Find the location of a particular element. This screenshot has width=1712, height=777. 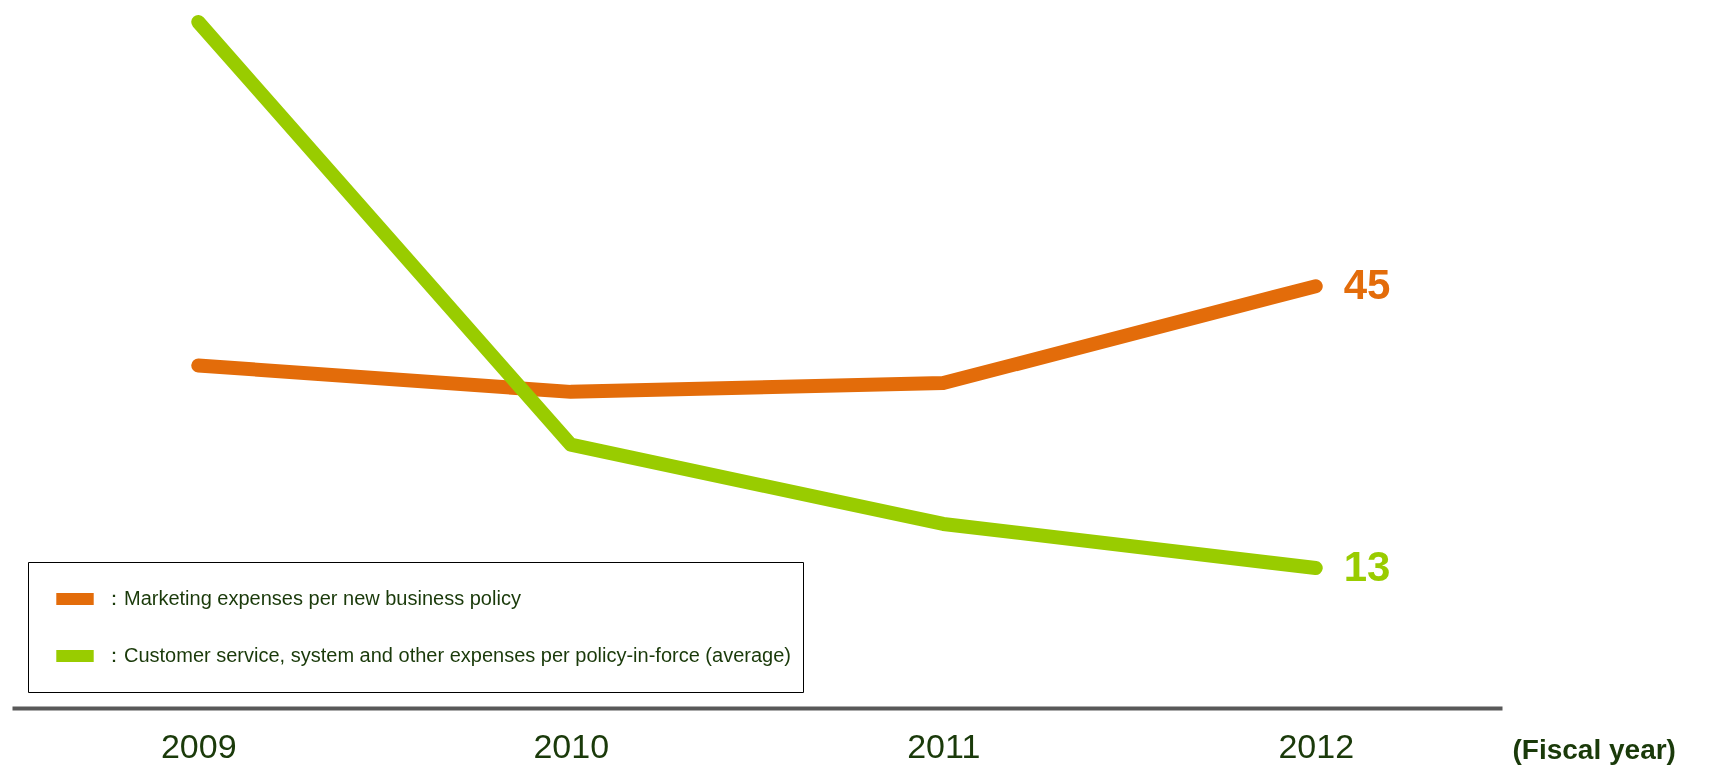

x-axis-title: (Fiscal year) is located at coordinates (1594, 749).